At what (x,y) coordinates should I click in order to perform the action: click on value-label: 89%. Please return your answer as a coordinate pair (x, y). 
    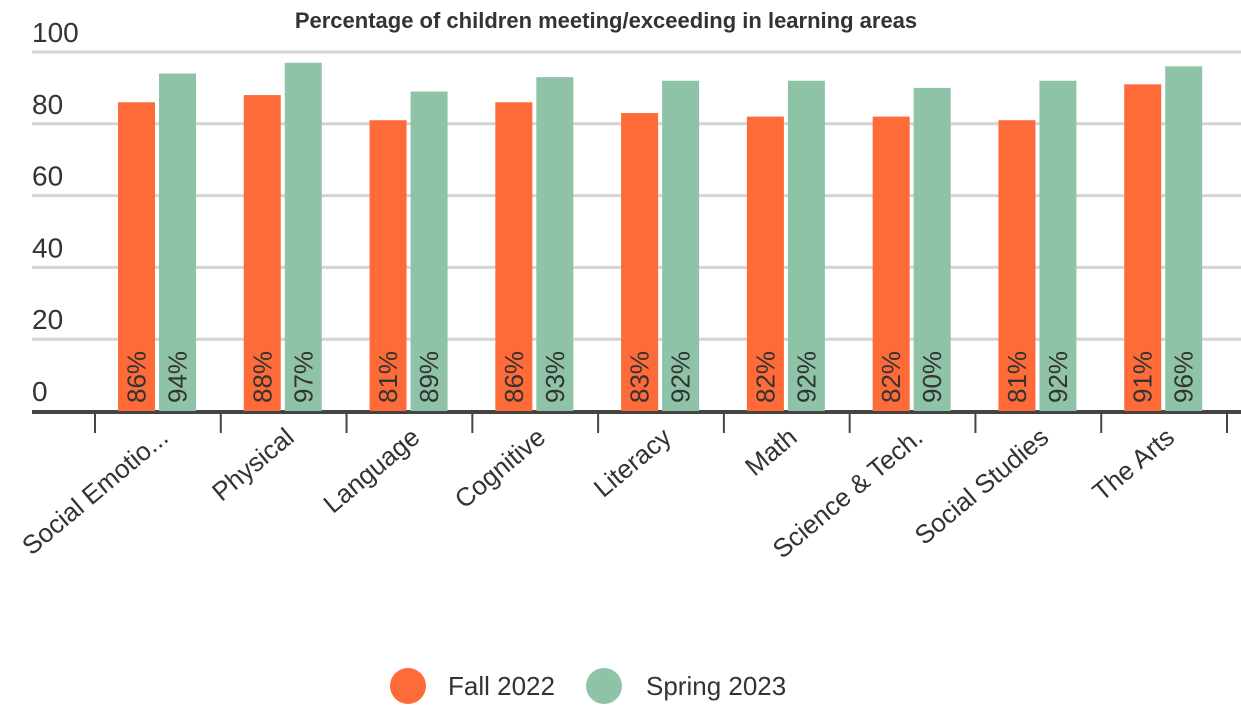
    Looking at the image, I should click on (429, 377).